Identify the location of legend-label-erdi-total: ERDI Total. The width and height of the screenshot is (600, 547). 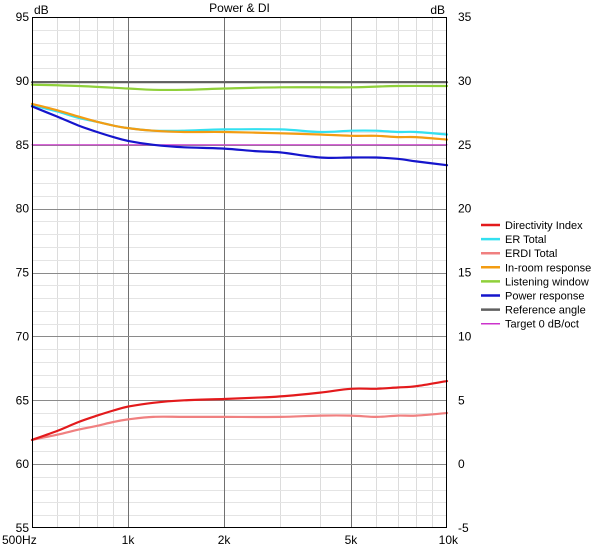
(531, 254).